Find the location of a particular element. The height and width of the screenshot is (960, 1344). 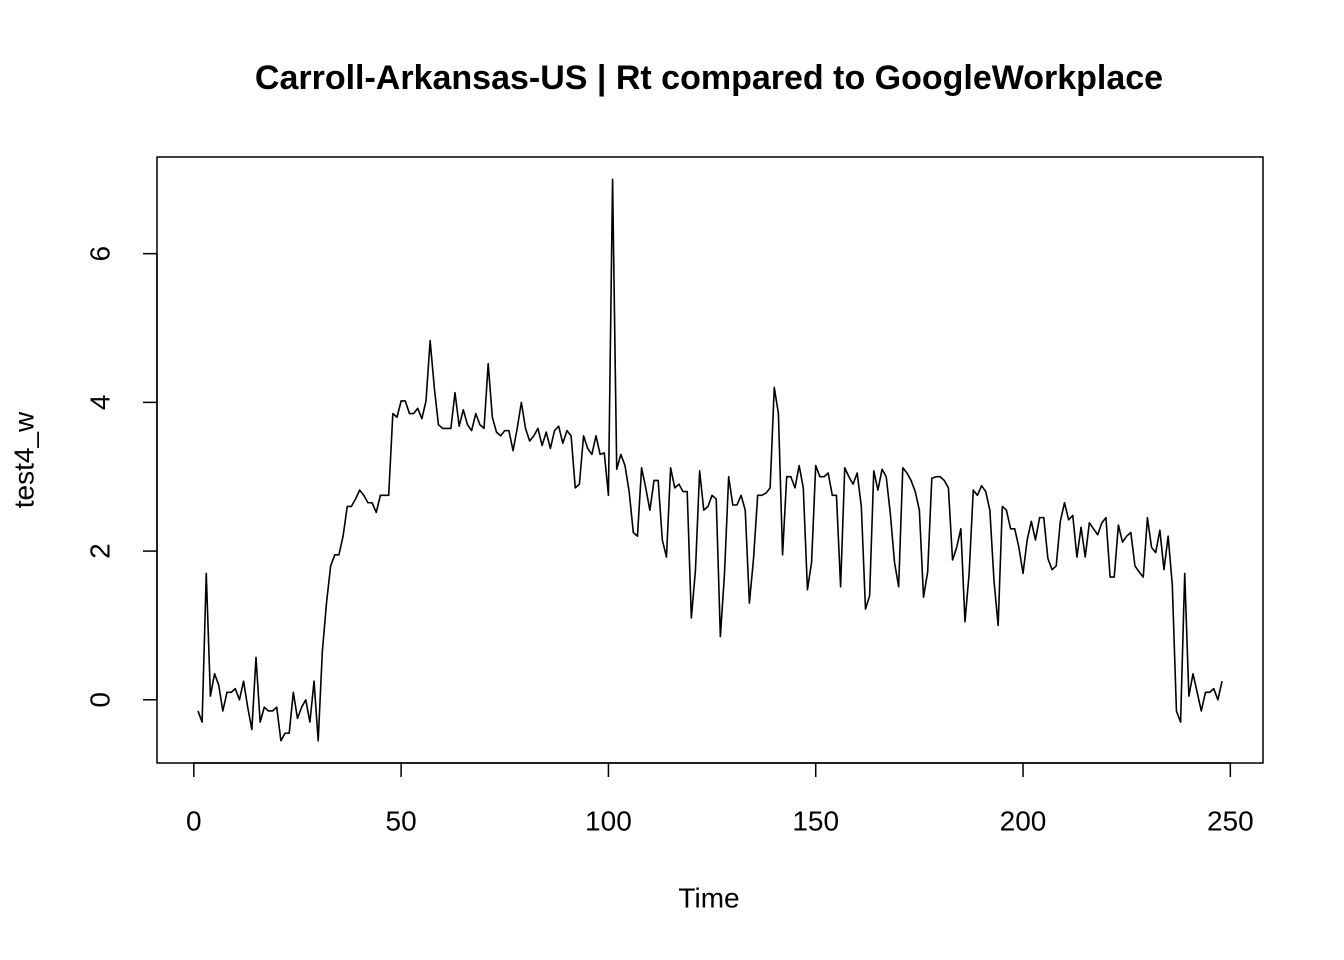

x-tick-label: 50 is located at coordinates (401, 820).